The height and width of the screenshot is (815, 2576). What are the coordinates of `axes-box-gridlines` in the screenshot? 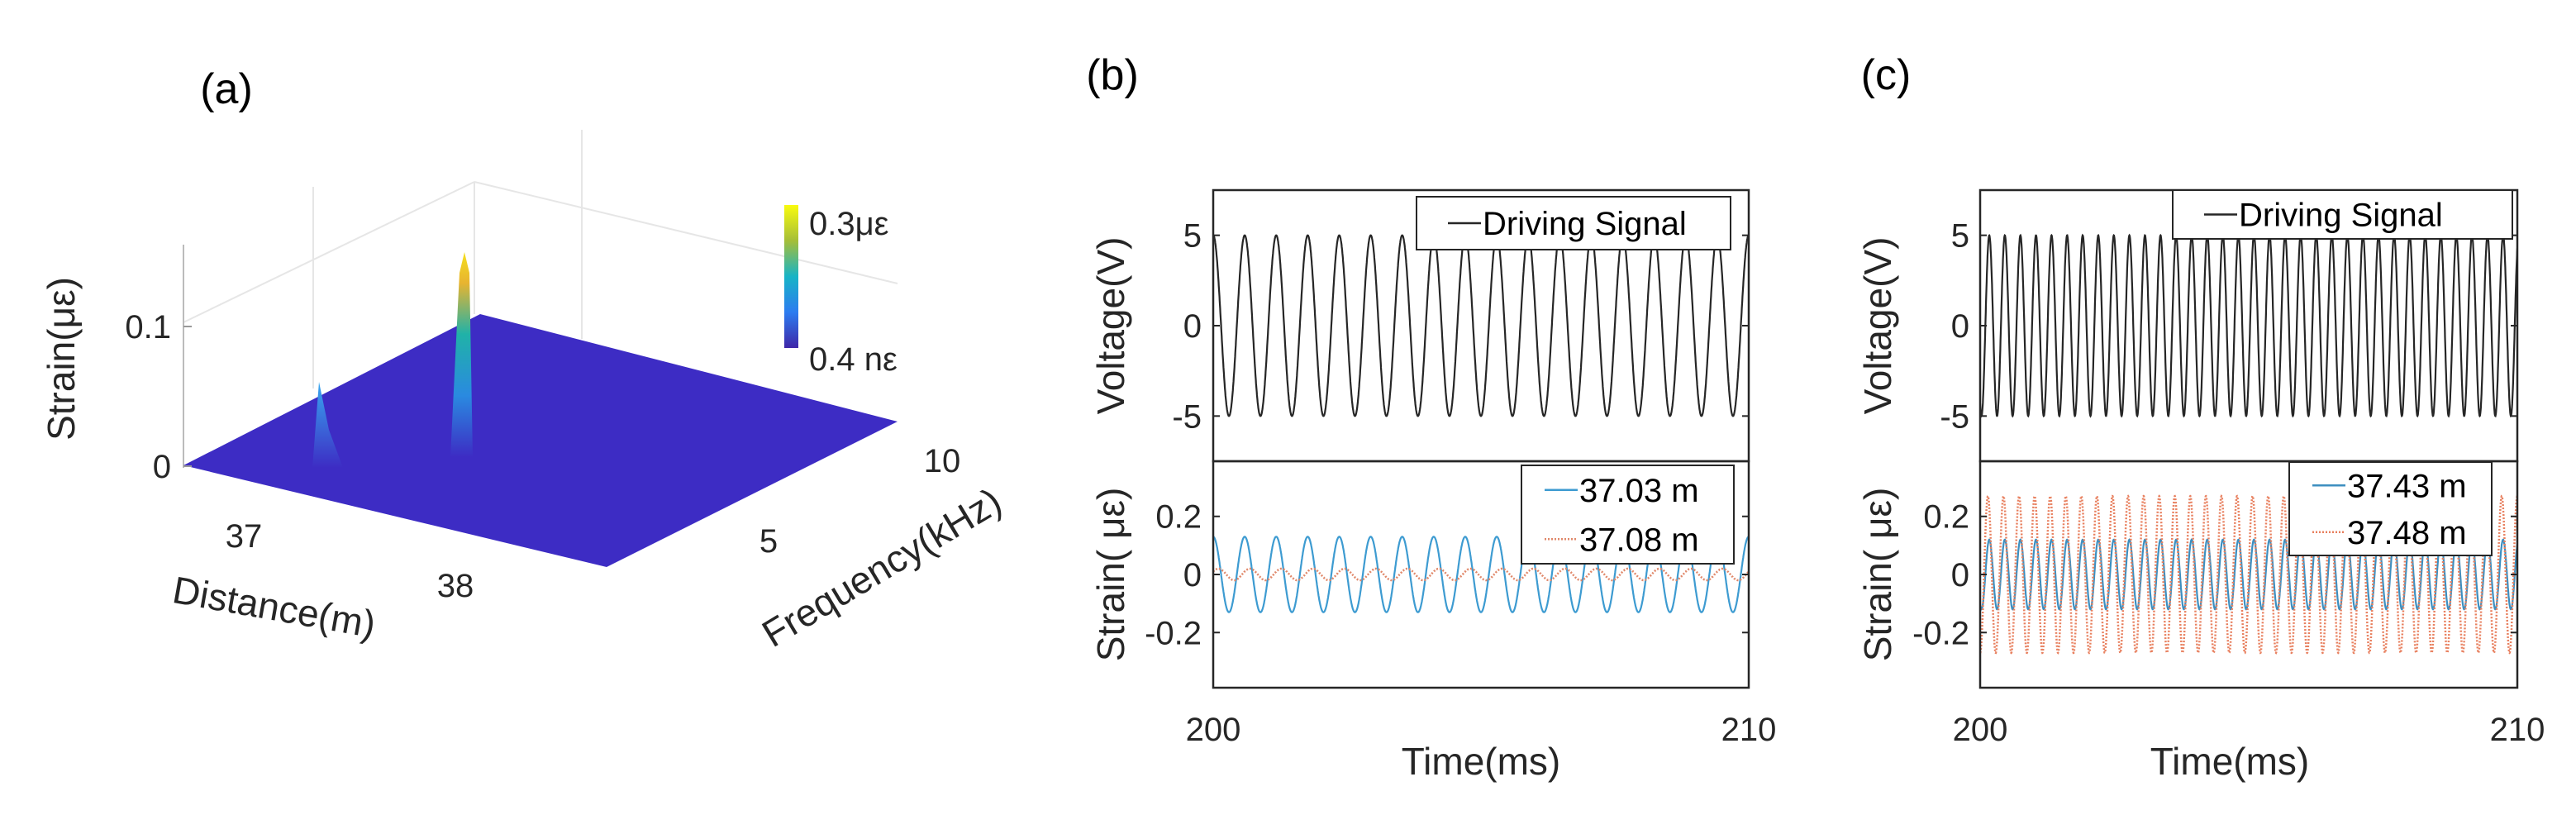 It's located at (540, 259).